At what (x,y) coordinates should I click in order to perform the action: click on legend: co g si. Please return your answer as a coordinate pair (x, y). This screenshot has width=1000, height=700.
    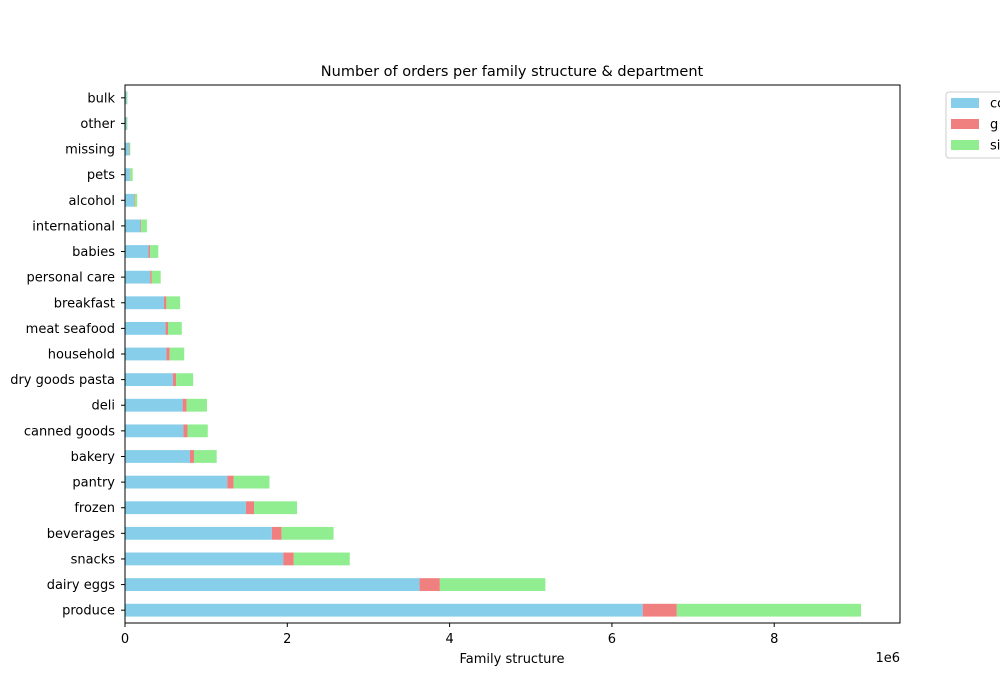
    Looking at the image, I should click on (972, 125).